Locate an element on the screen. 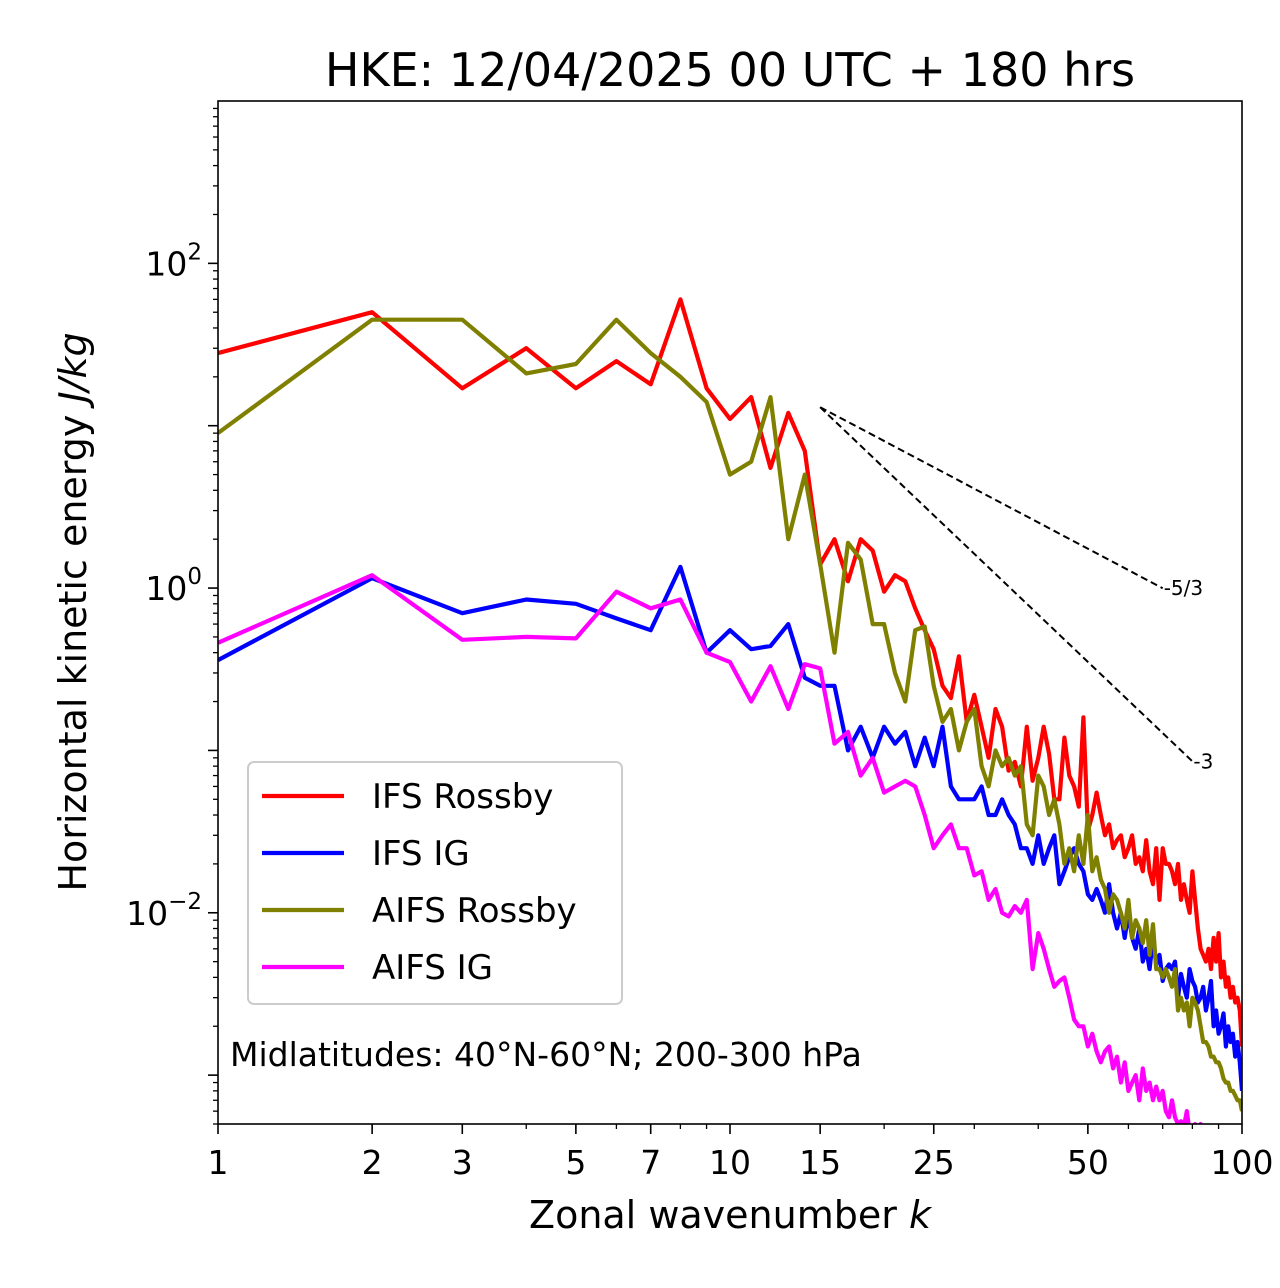 The height and width of the screenshot is (1288, 1280). y-tick-label: 10⁻² is located at coordinates (164, 911).